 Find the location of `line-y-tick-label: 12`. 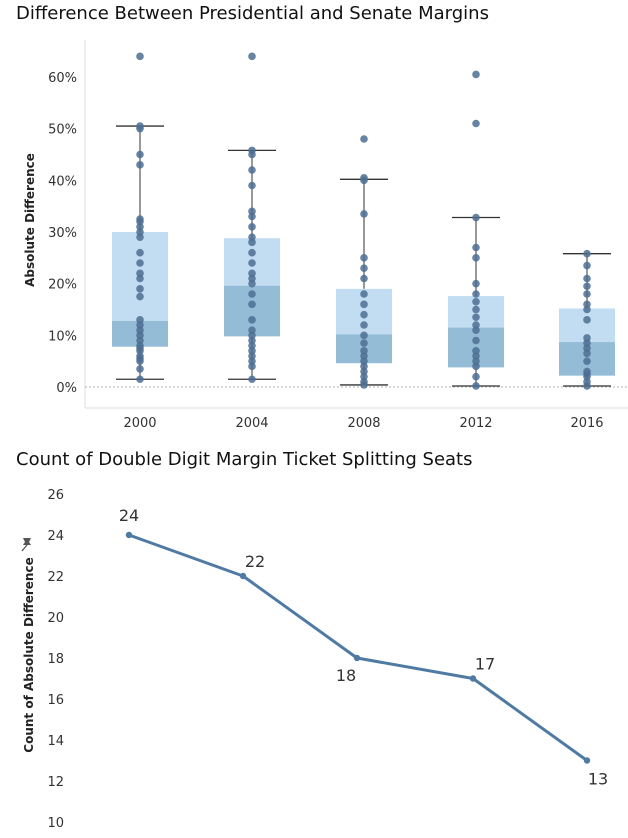

line-y-tick-label: 12 is located at coordinates (55, 782).